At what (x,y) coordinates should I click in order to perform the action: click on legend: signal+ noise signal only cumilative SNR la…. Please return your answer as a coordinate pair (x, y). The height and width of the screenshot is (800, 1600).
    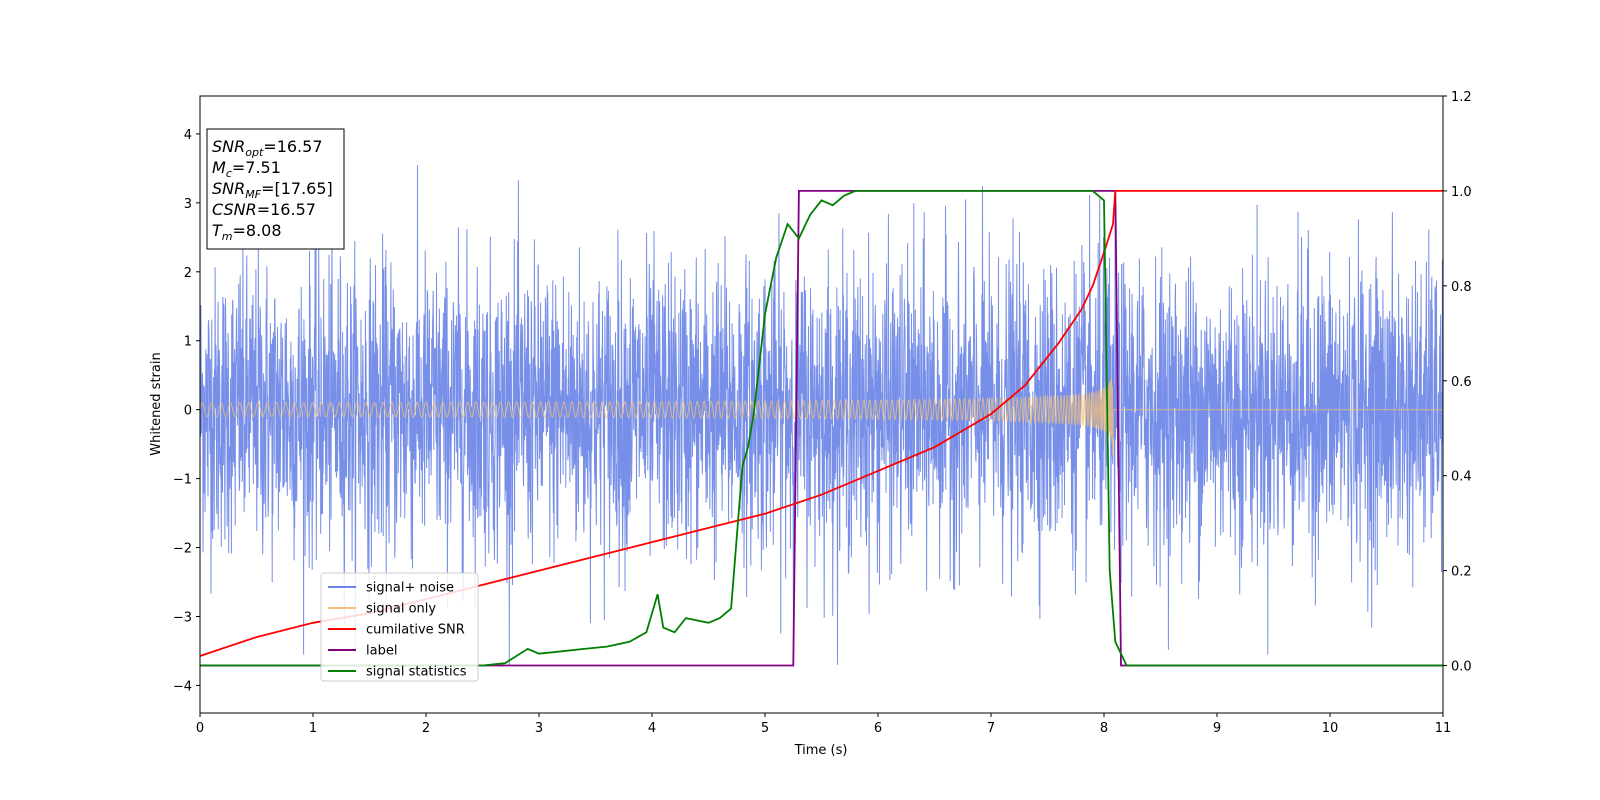
    Looking at the image, I should click on (399, 627).